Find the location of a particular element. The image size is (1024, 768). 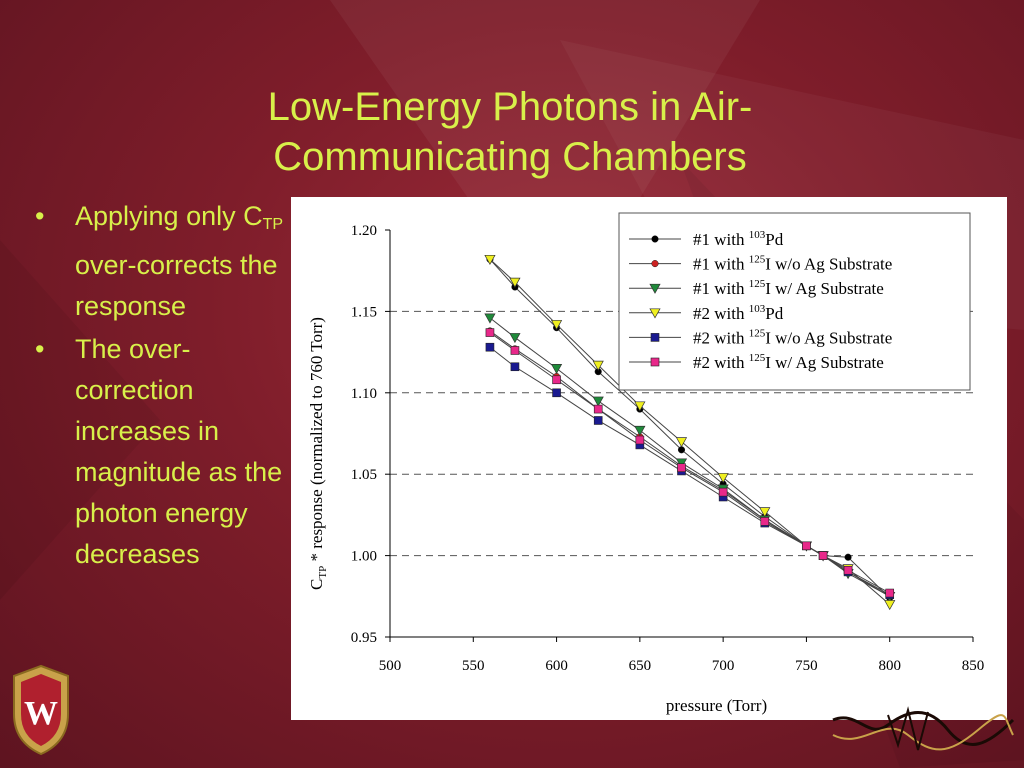

legend-label: #1 with 125I w/ Ag Substrate is located at coordinates (788, 288).